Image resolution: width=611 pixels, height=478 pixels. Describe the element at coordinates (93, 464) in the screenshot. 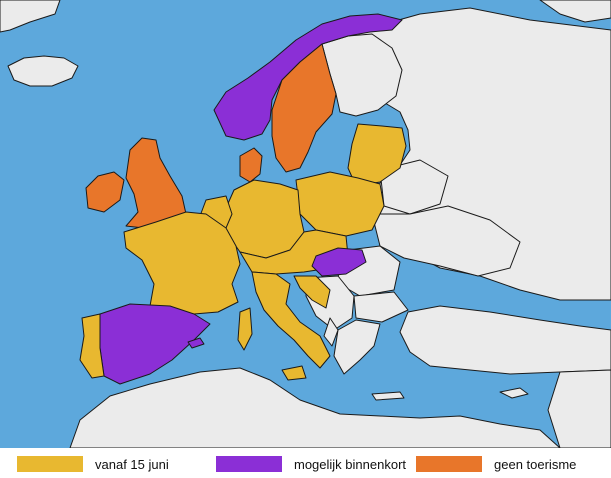

I see `legend-item-vanaf-15-juni: vanaf 15 juni` at that location.